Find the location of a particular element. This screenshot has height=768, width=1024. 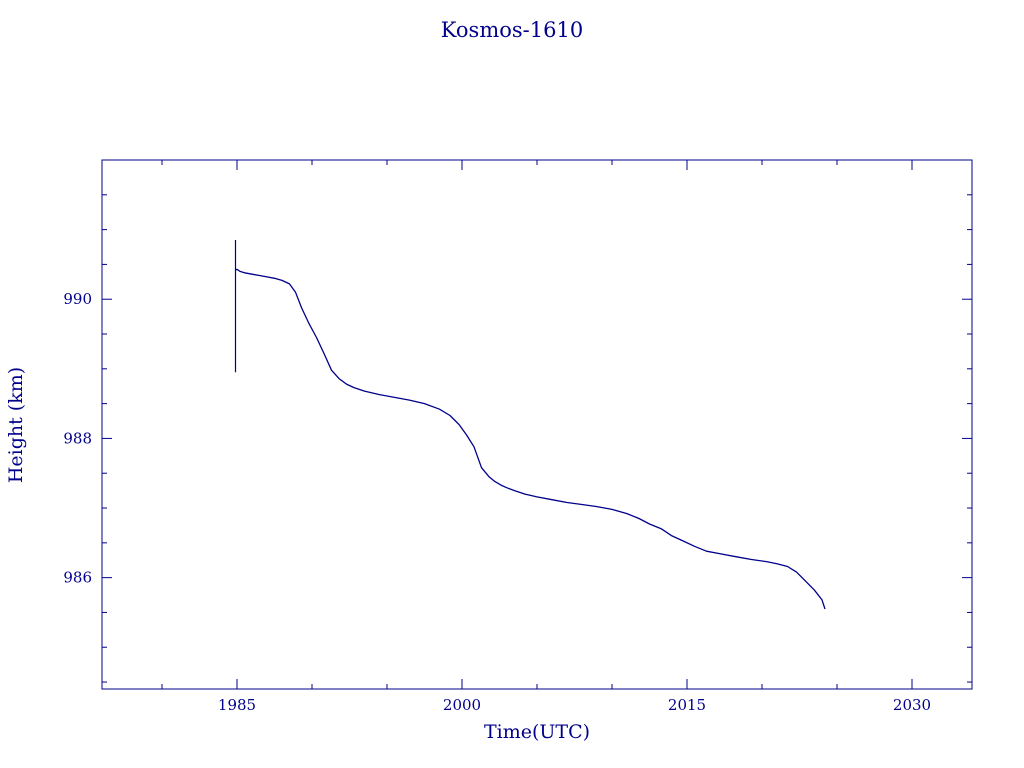

y-tick-label: 986 is located at coordinates (77, 578).